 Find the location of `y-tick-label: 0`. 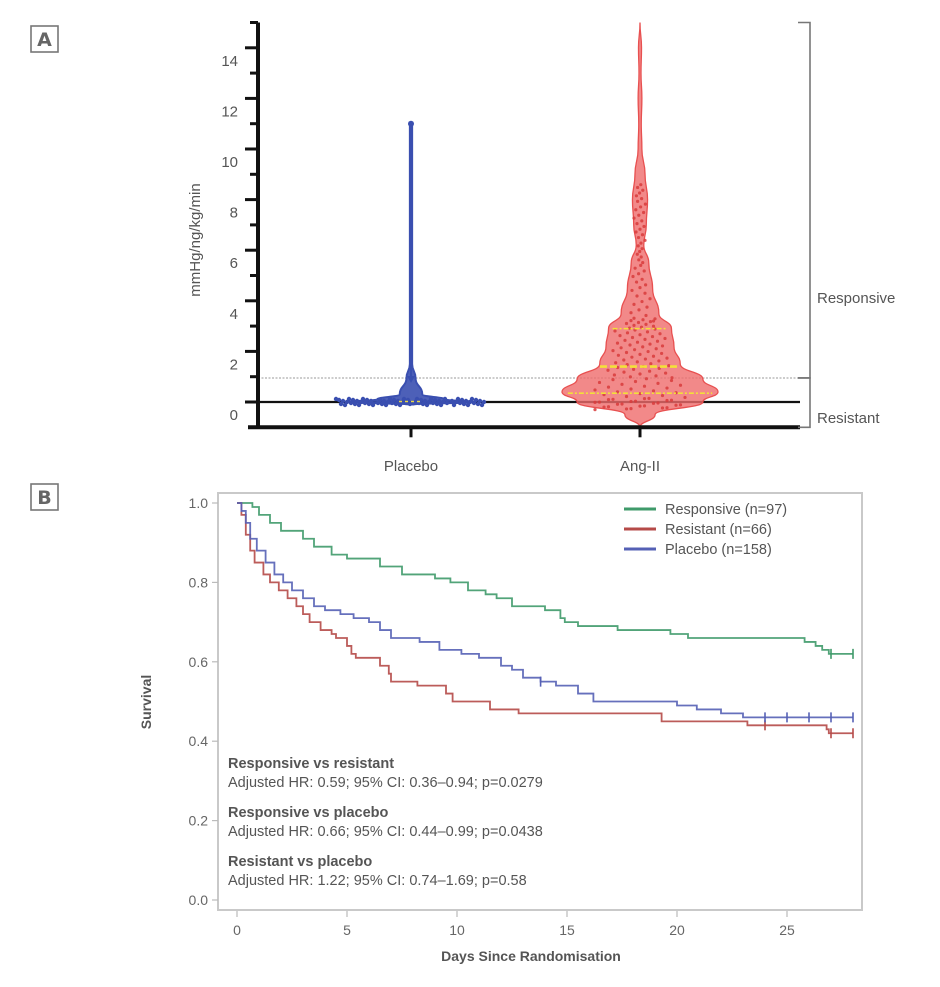

y-tick-label: 0 is located at coordinates (234, 415).